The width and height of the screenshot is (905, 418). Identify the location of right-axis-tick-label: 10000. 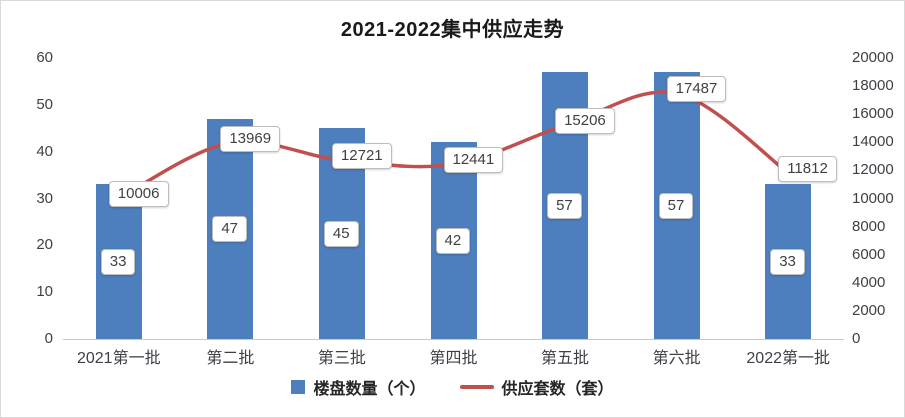
(873, 198).